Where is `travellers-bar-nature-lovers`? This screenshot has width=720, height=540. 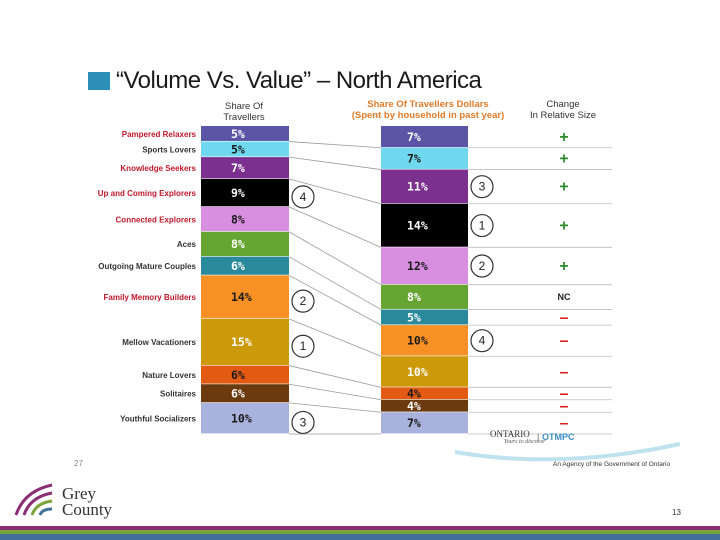
travellers-bar-nature-lovers is located at coordinates (245, 374).